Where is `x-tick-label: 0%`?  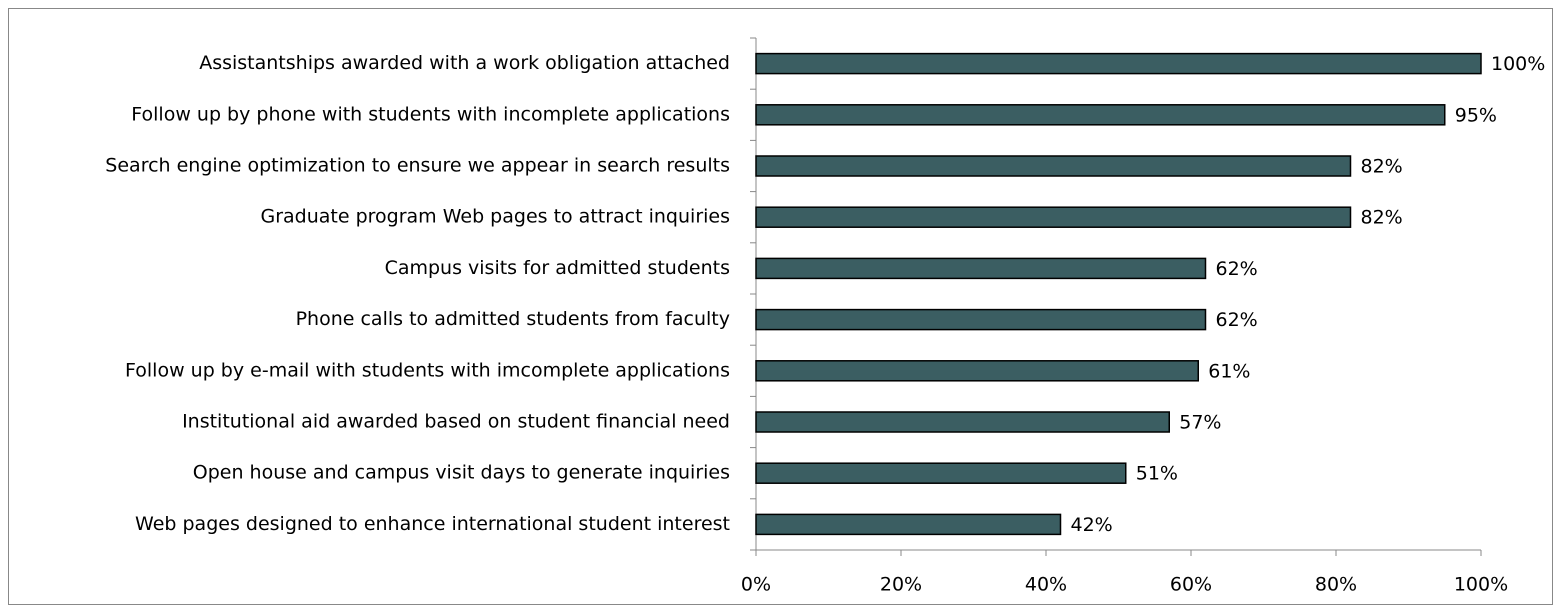 x-tick-label: 0% is located at coordinates (756, 585).